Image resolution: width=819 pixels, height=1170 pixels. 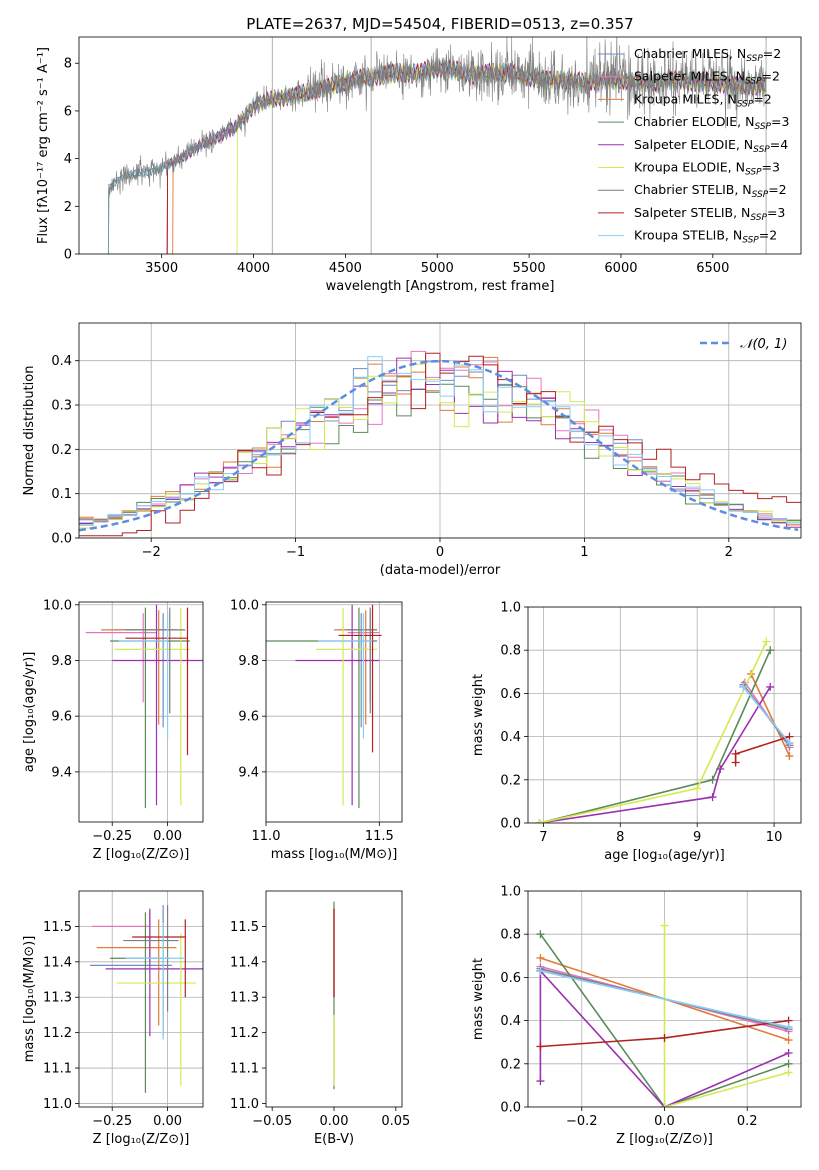 I want to click on x-tick-label: 5500, so click(x=529, y=268).